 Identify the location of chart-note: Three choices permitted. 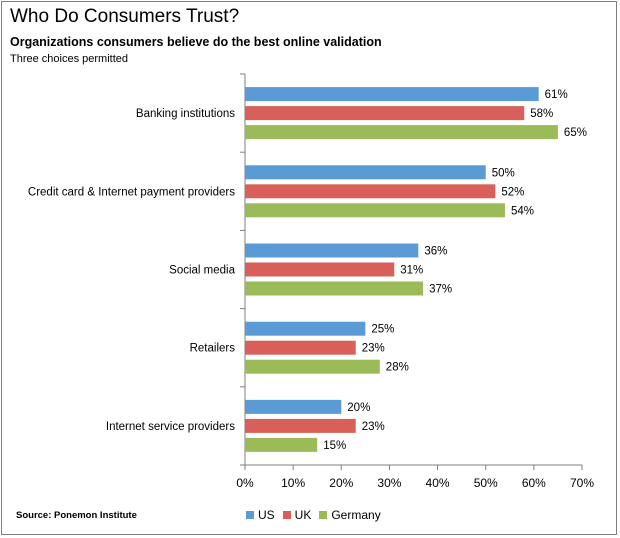
(69, 59).